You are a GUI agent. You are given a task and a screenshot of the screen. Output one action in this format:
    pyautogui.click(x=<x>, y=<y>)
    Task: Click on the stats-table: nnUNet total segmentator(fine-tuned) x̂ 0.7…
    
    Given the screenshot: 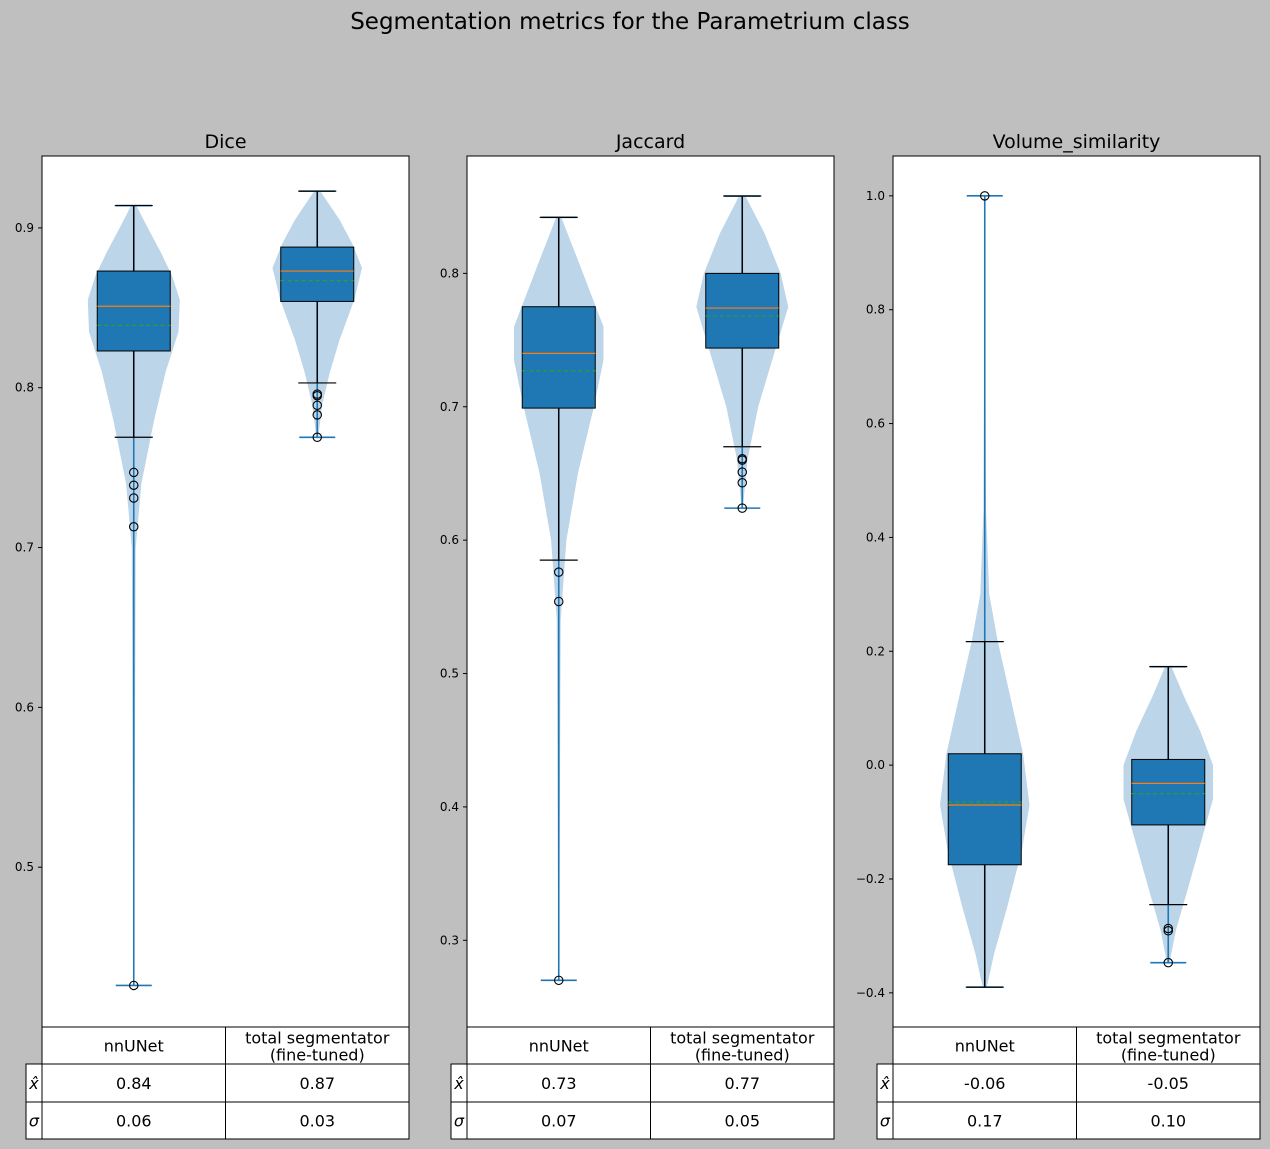 What is the action you would take?
    pyautogui.click(x=642, y=1083)
    